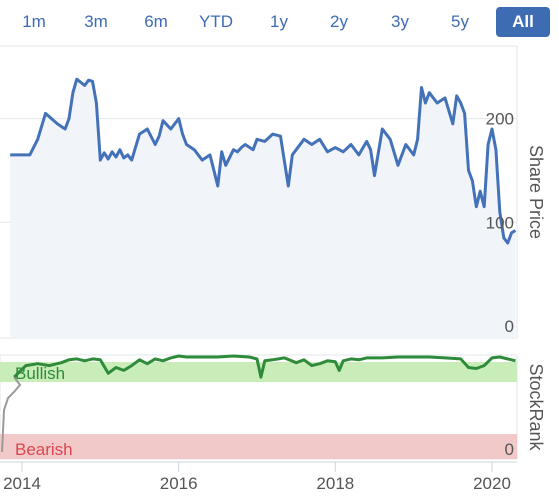  Describe the element at coordinates (460, 21) in the screenshot. I see `range-button-5y: 5y` at that location.